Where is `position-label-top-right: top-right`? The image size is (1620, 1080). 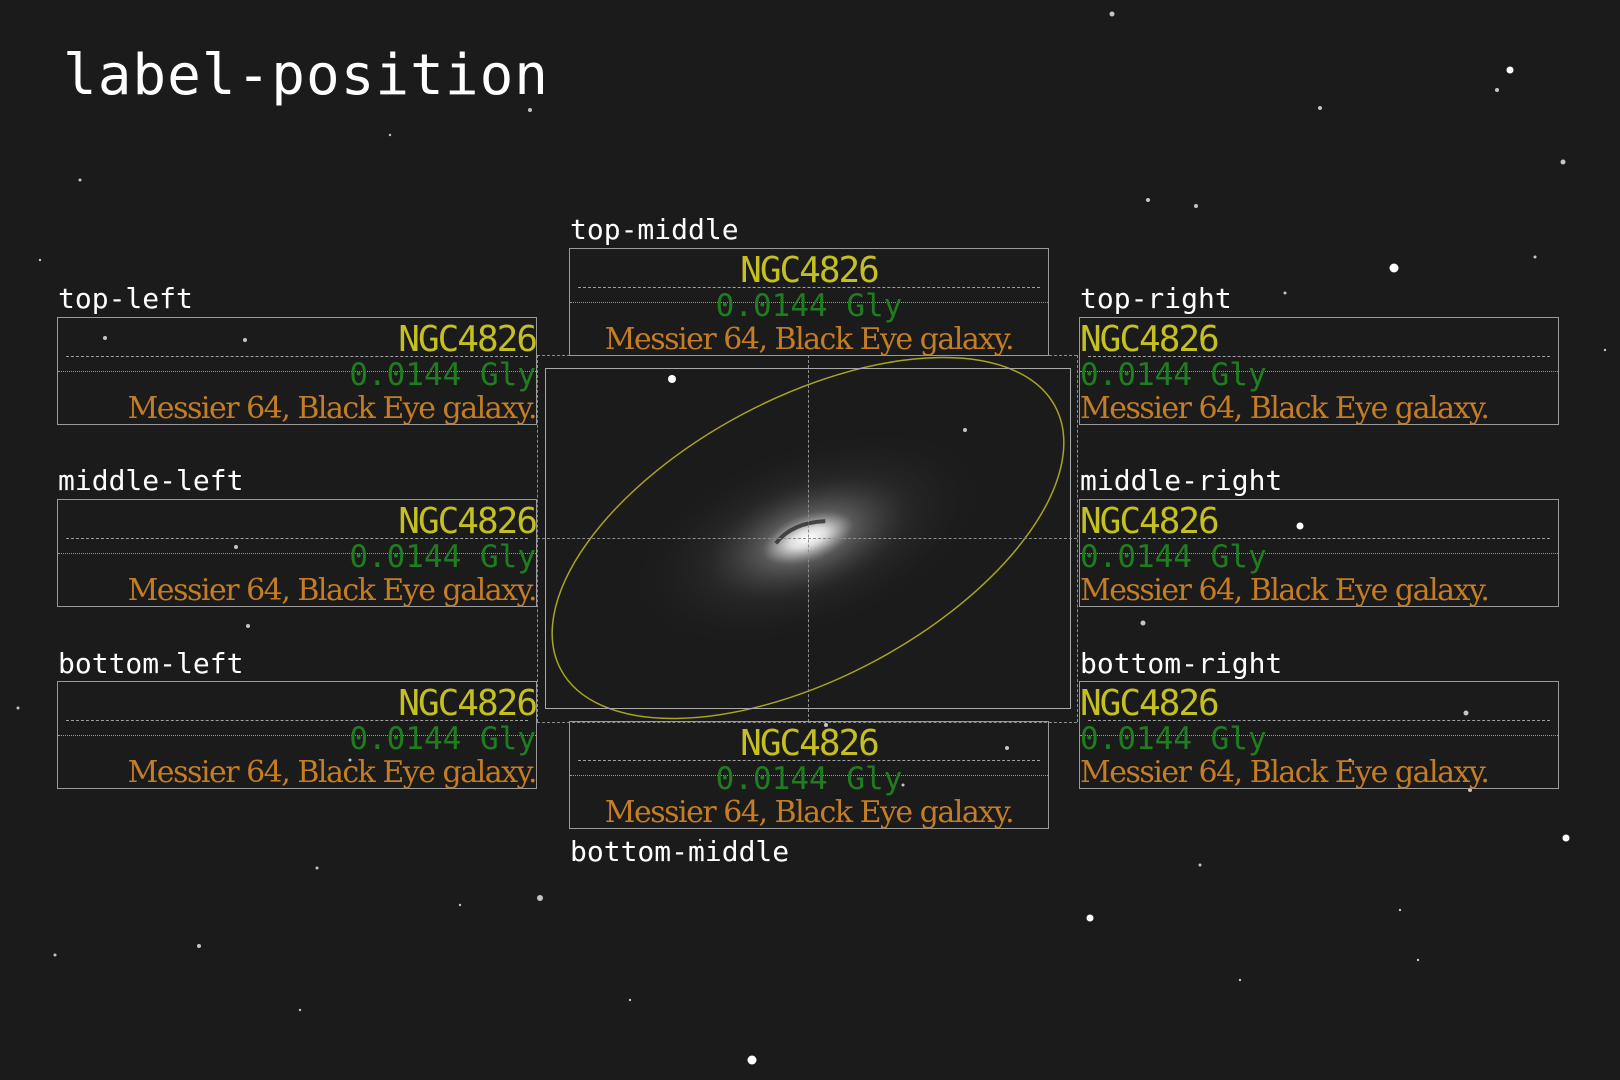 position-label-top-right: top-right is located at coordinates (1156, 298).